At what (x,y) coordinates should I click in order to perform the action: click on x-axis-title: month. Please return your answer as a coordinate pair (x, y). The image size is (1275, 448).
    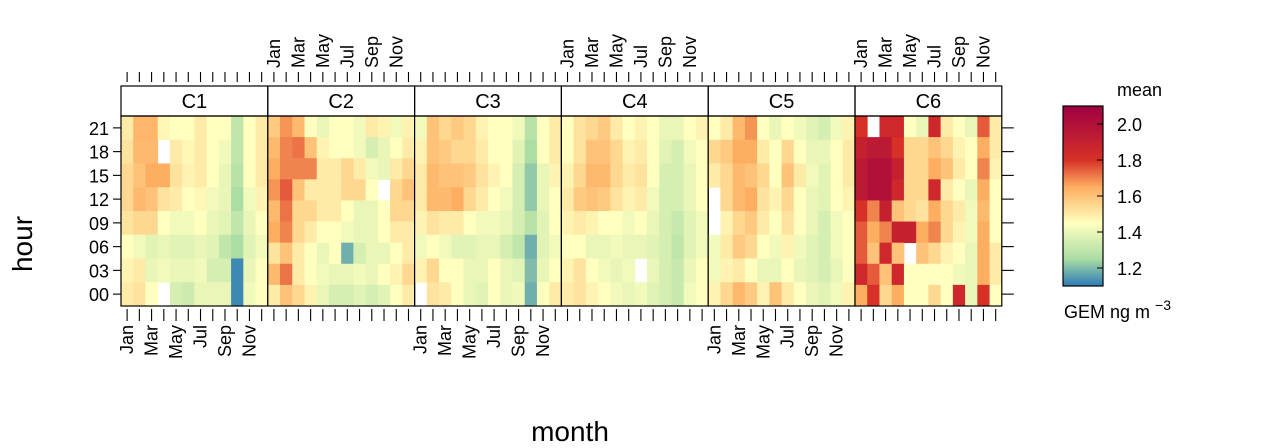
    Looking at the image, I should click on (570, 431).